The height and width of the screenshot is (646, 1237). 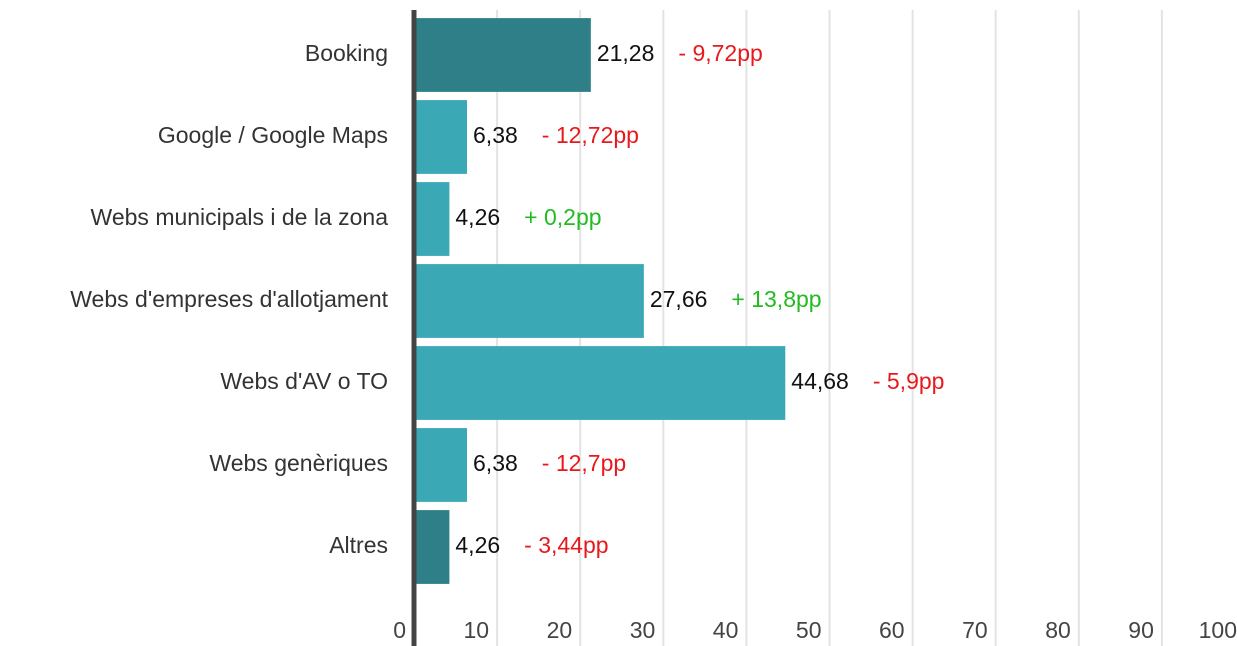 What do you see at coordinates (560, 630) in the screenshot?
I see `x-tick-label: 20` at bounding box center [560, 630].